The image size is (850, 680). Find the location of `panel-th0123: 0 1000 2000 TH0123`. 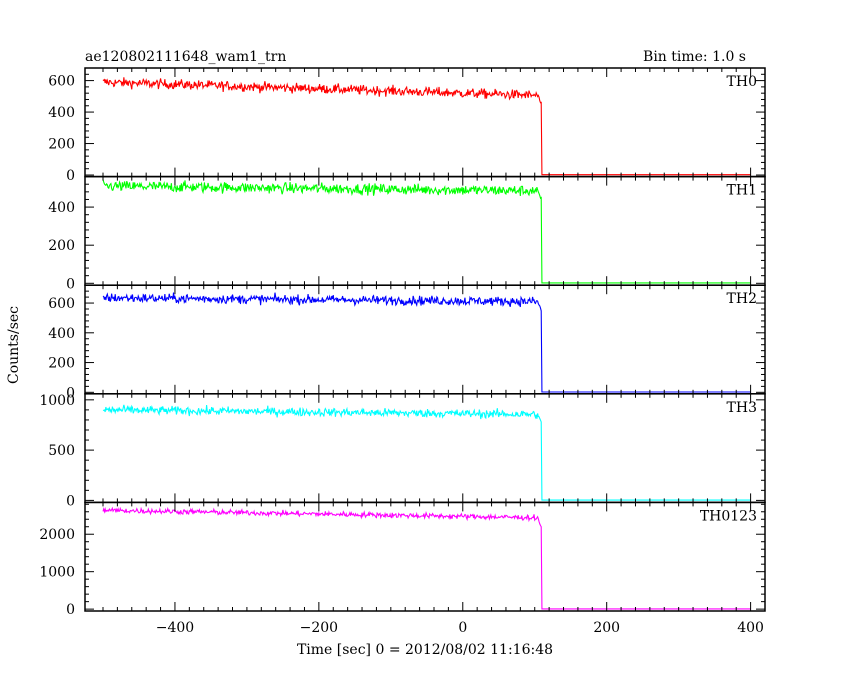

panel-th0123: 0 1000 2000 TH0123 is located at coordinates (402, 559).